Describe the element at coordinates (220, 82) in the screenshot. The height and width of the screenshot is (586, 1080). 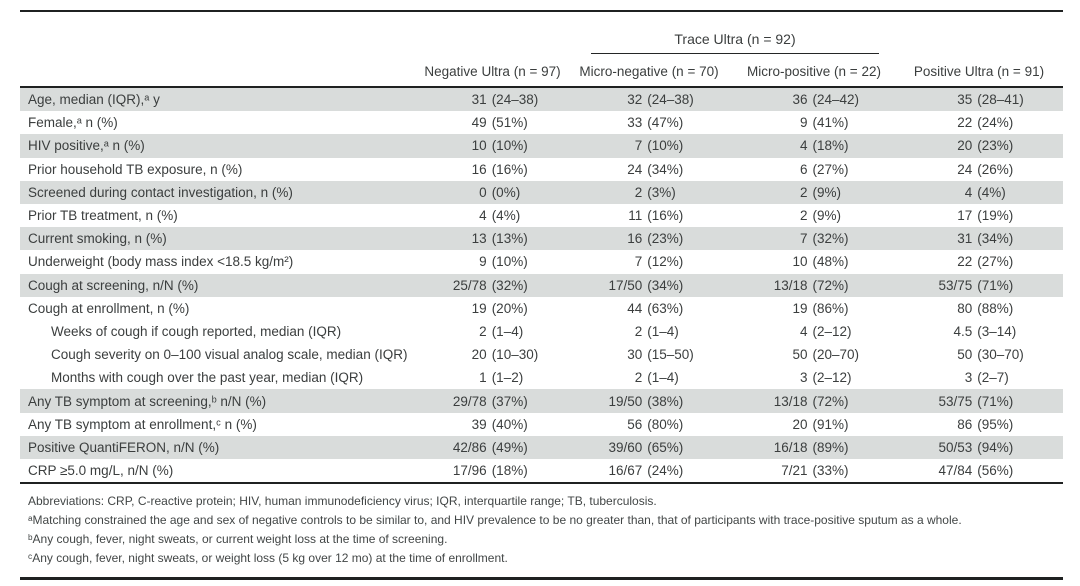
I see `column-header-empty` at that location.